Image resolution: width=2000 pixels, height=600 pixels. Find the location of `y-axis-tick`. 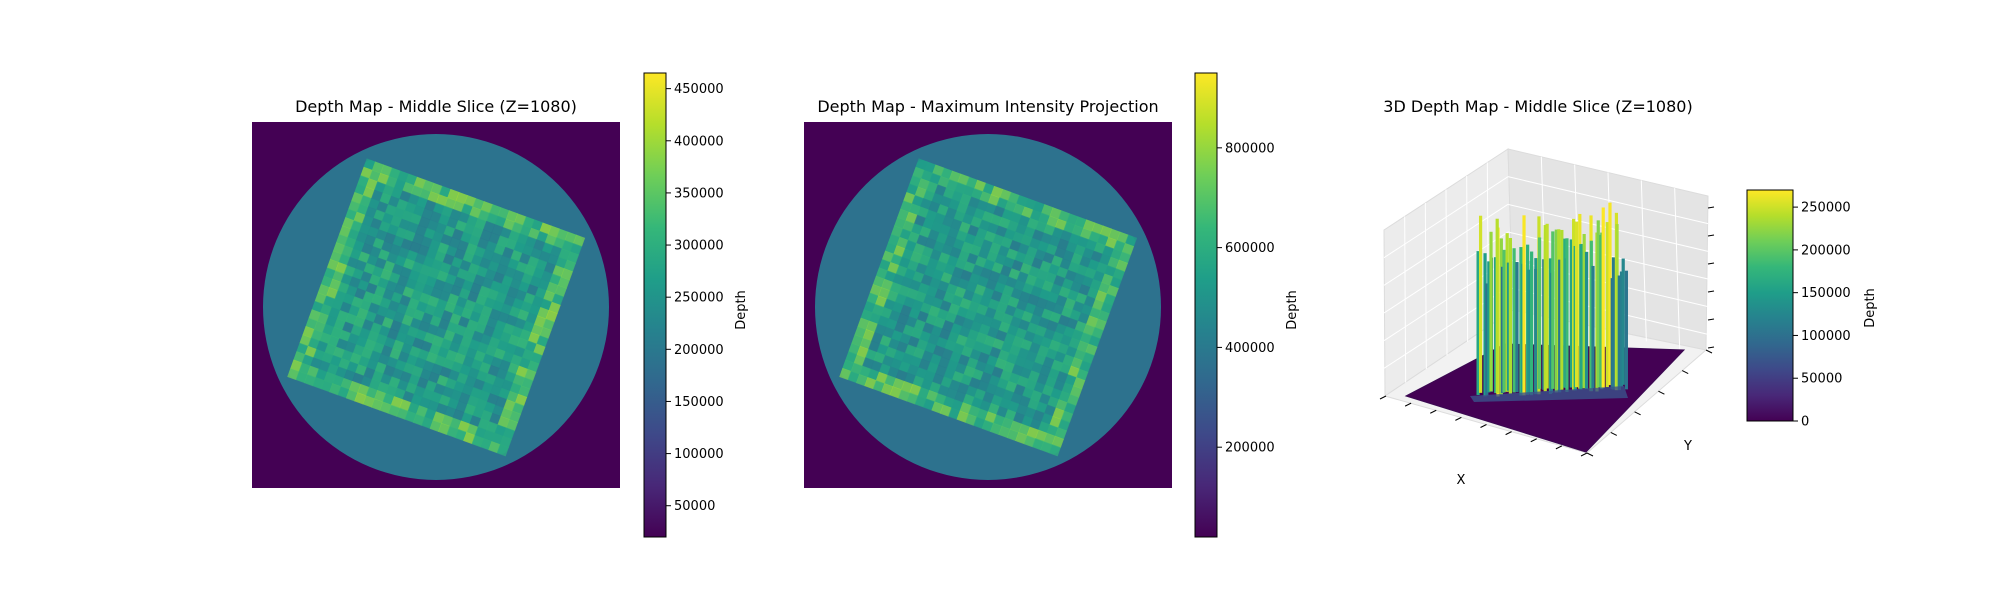

y-axis-tick is located at coordinates (1685, 372).